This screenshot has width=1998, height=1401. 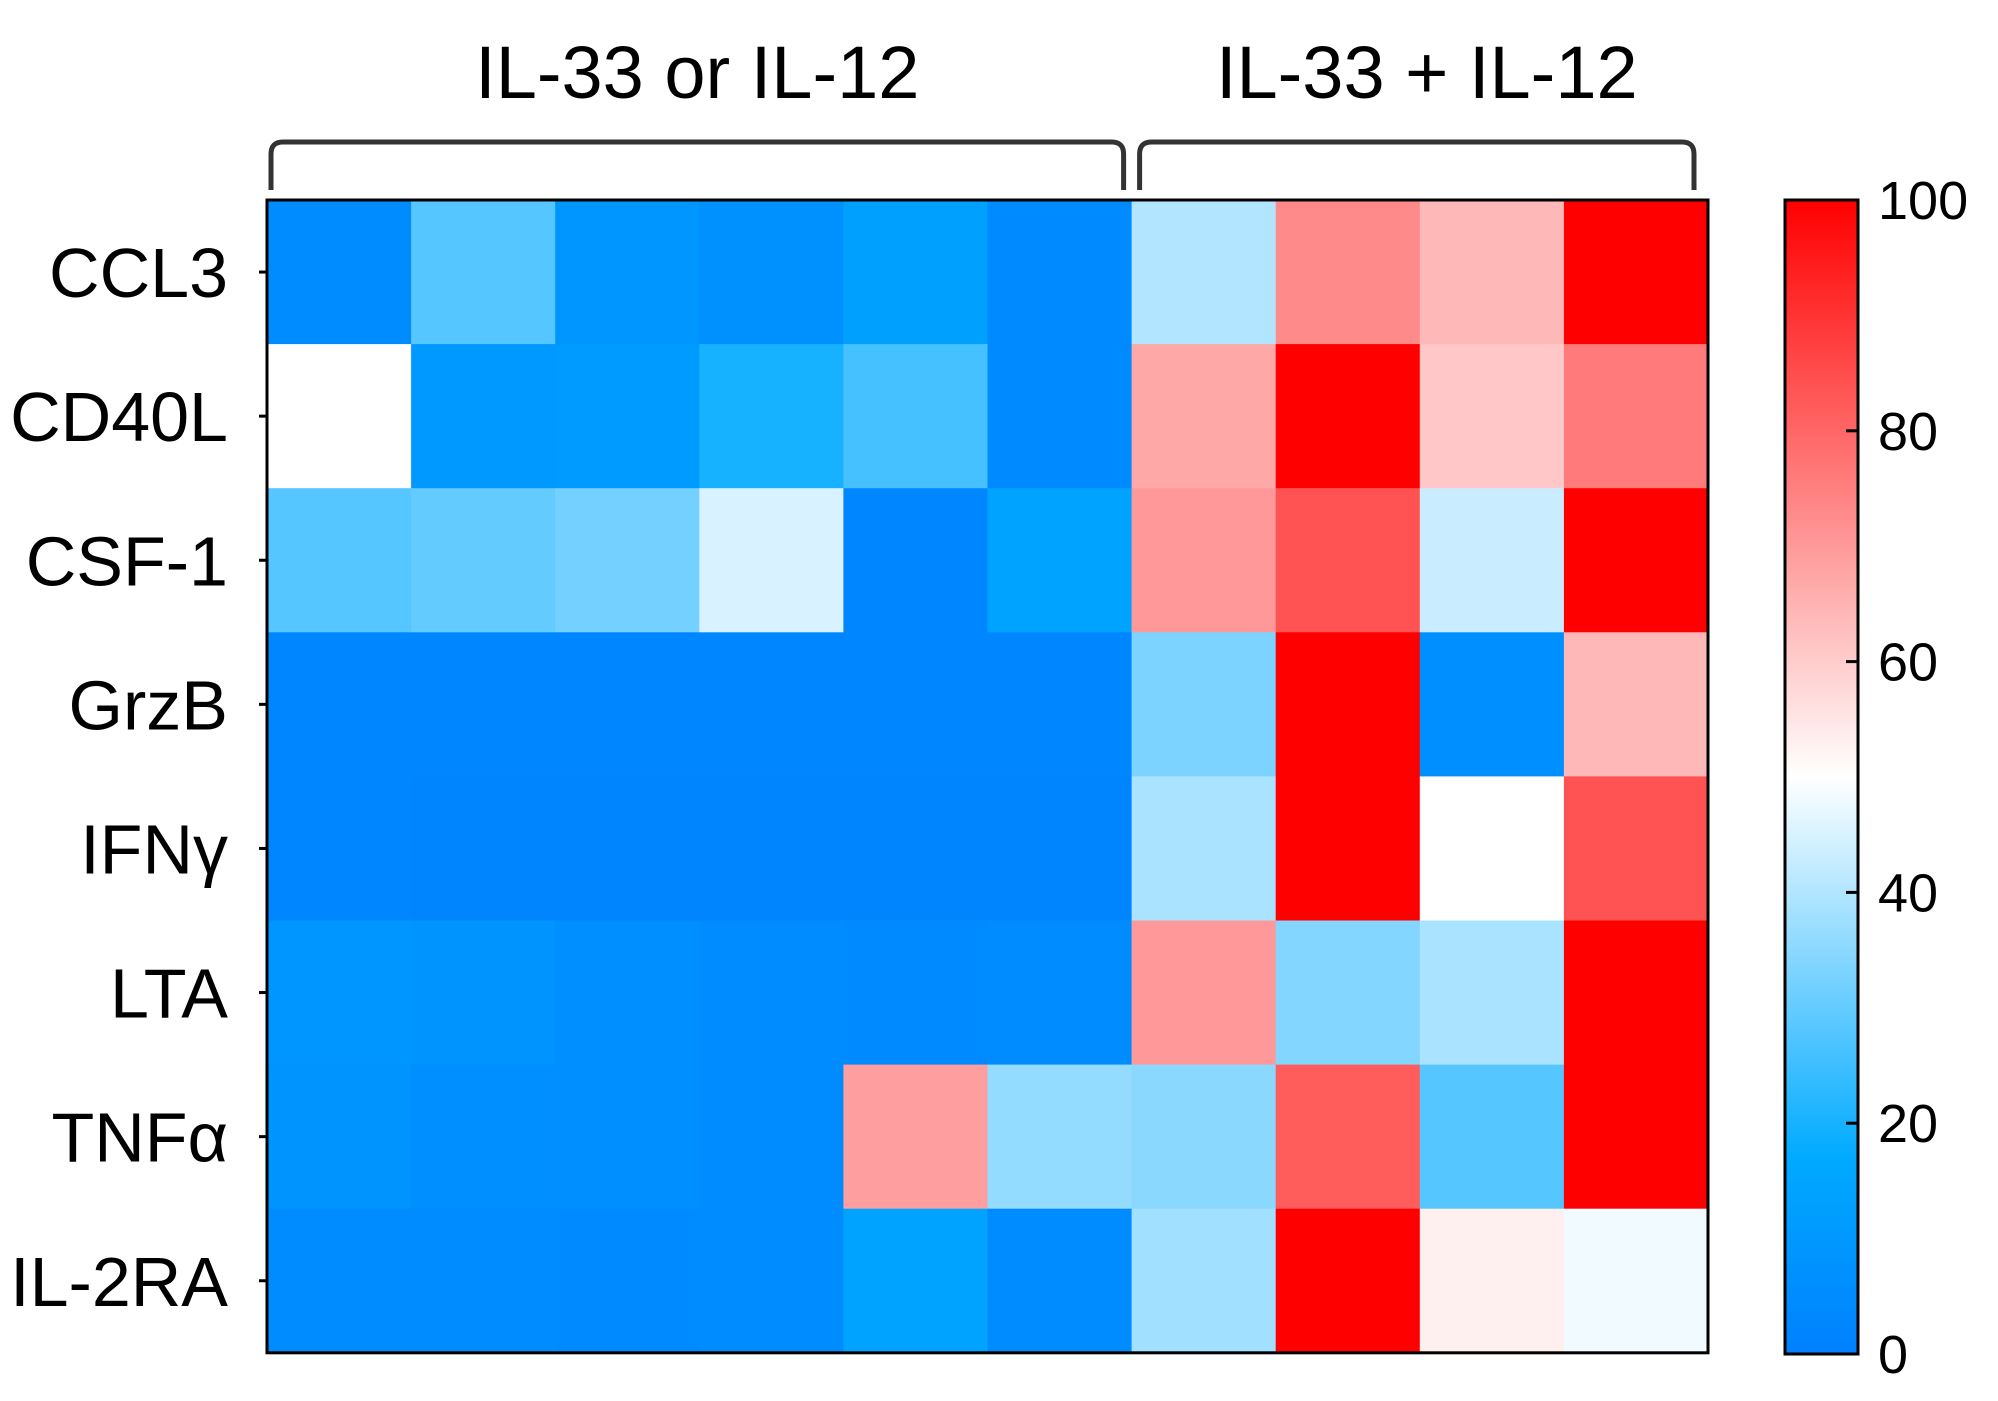 I want to click on colorbar-gradient, so click(x=1821, y=777).